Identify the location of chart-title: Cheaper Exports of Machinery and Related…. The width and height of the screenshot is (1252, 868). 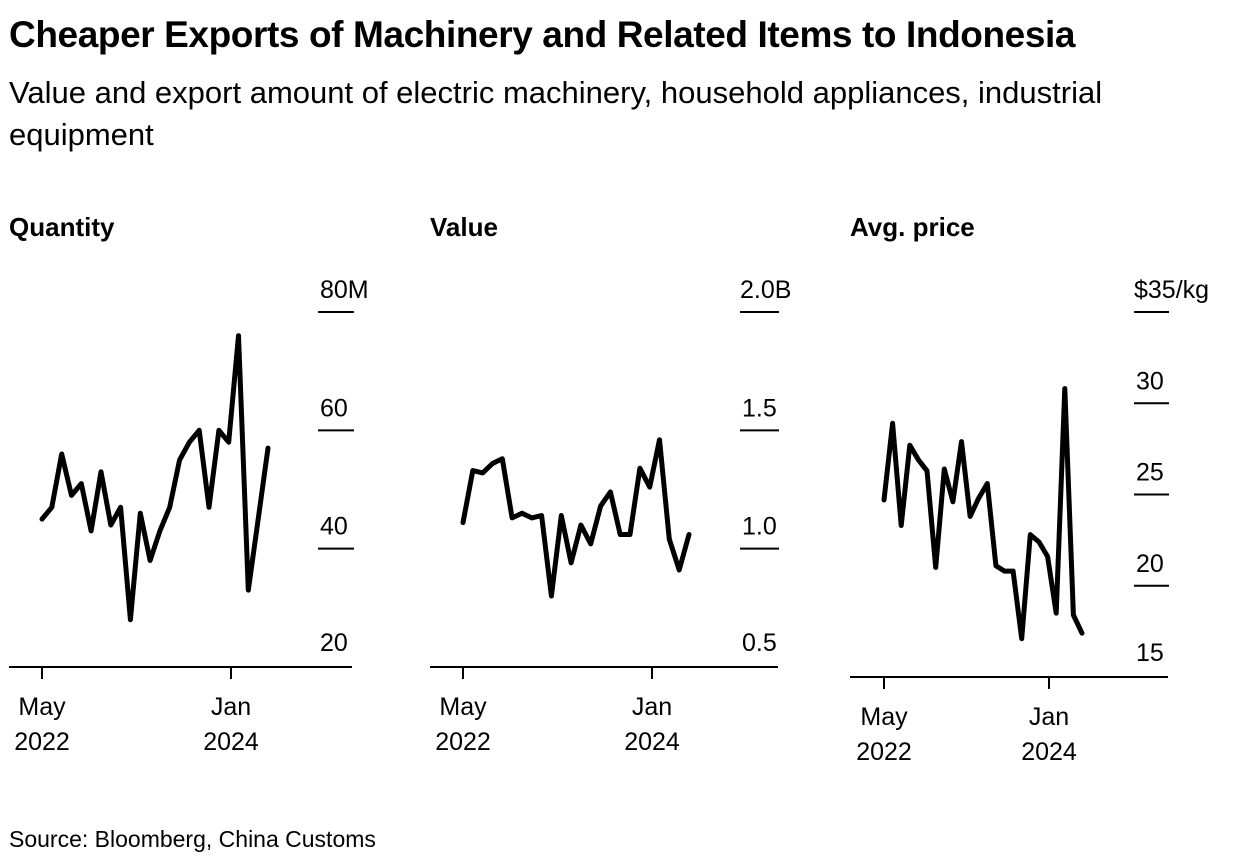
(542, 34).